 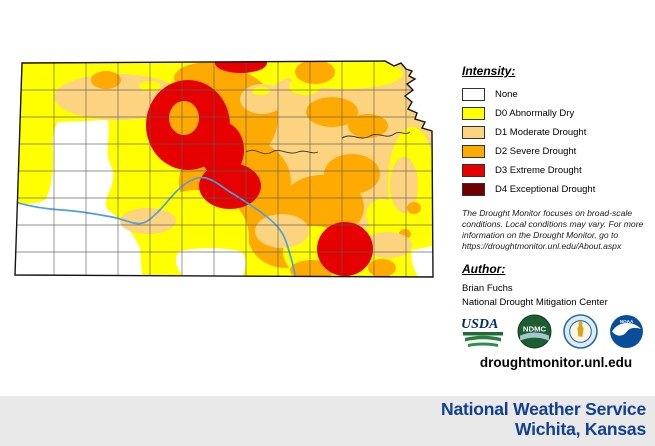 I want to click on footer-line2: Wichita, Kansas, so click(x=580, y=429).